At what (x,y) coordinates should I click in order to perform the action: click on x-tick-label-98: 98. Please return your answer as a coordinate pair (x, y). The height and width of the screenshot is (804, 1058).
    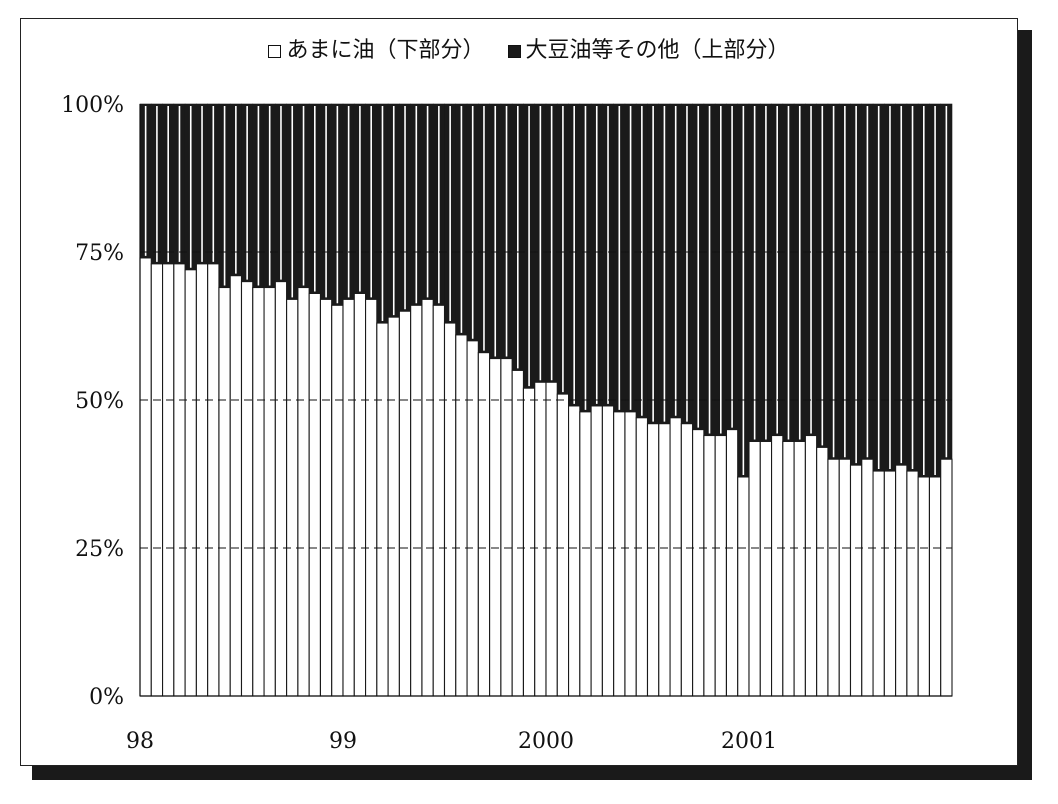
    Looking at the image, I should click on (140, 741).